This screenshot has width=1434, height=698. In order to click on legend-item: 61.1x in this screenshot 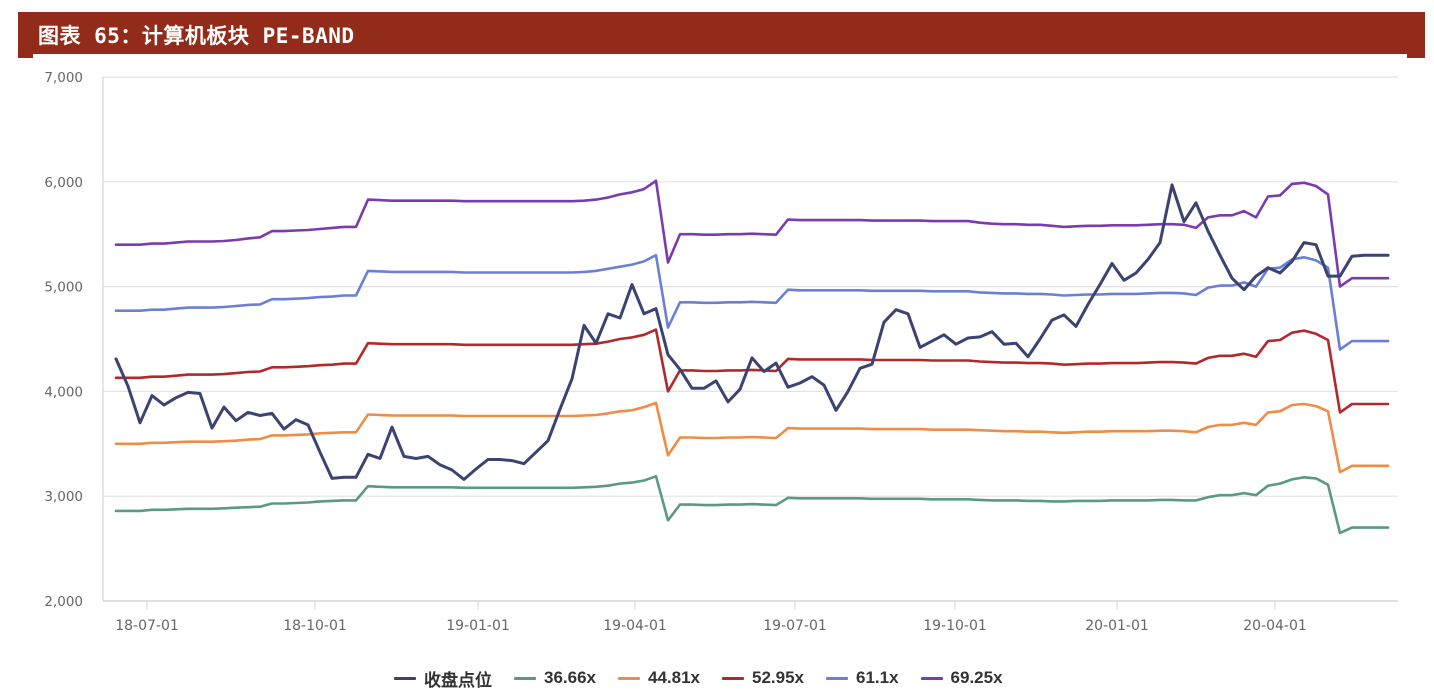, I will do `click(862, 678)`.